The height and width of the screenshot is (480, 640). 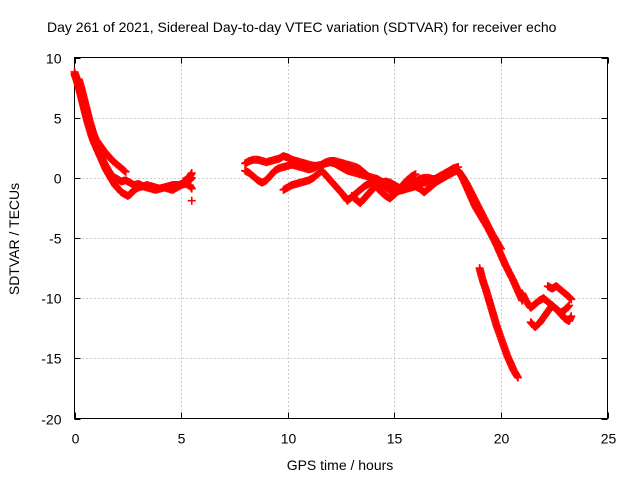 I want to click on y-tick-label: 5, so click(x=58, y=119).